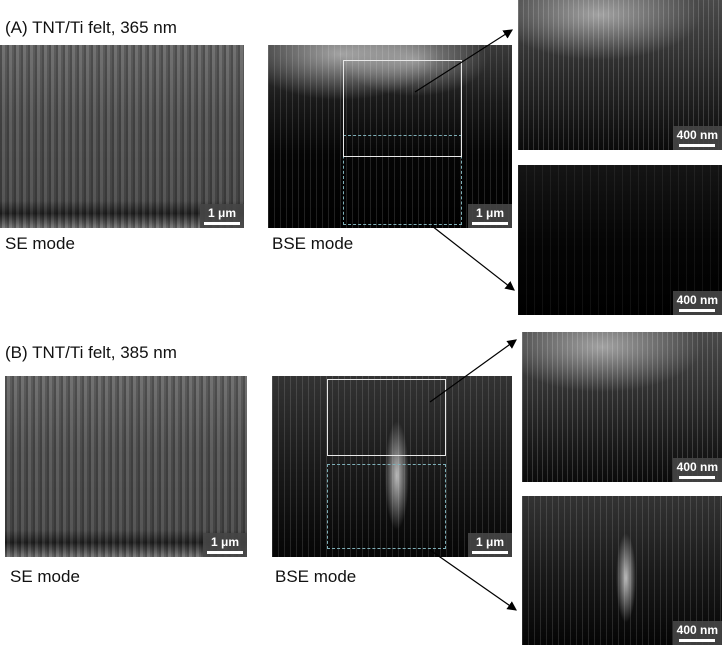 Image resolution: width=725 pixels, height=647 pixels. Describe the element at coordinates (40, 243) in the screenshot. I see `panel-a-se-label: SE mode` at that location.